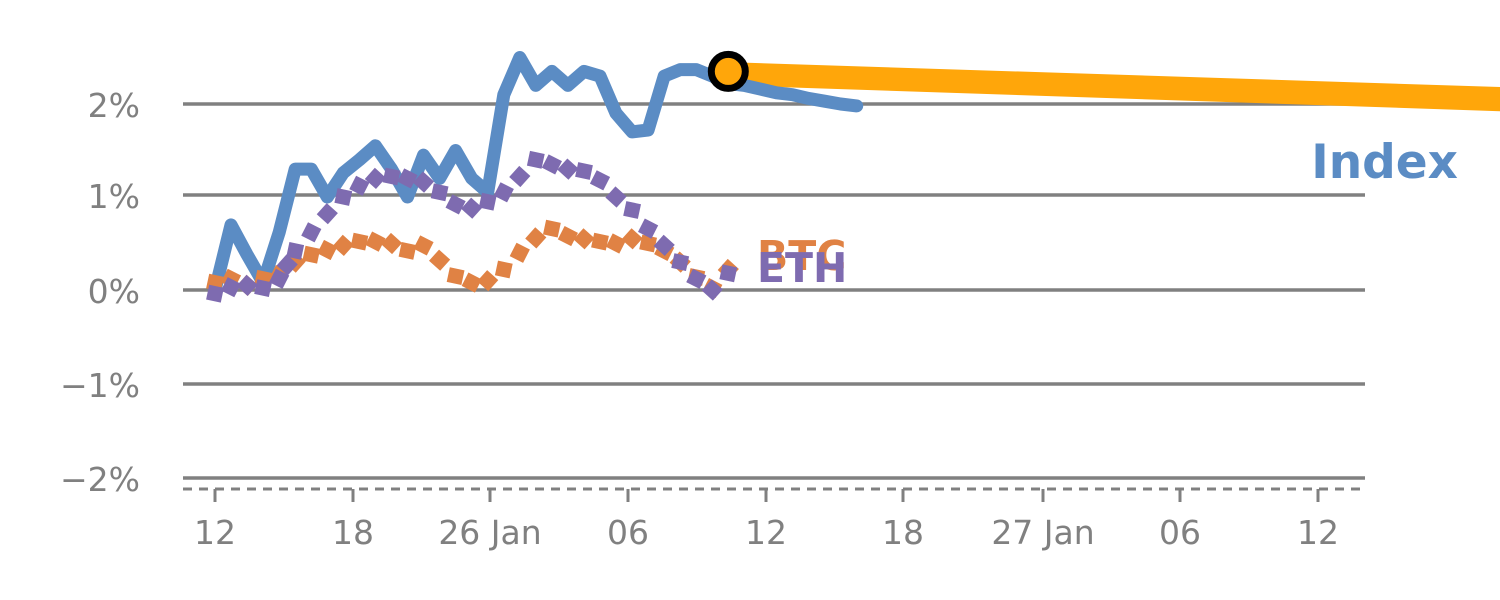 The width and height of the screenshot is (1500, 600). Describe the element at coordinates (801, 256) in the screenshot. I see `series-label-btc: BTC` at that location.